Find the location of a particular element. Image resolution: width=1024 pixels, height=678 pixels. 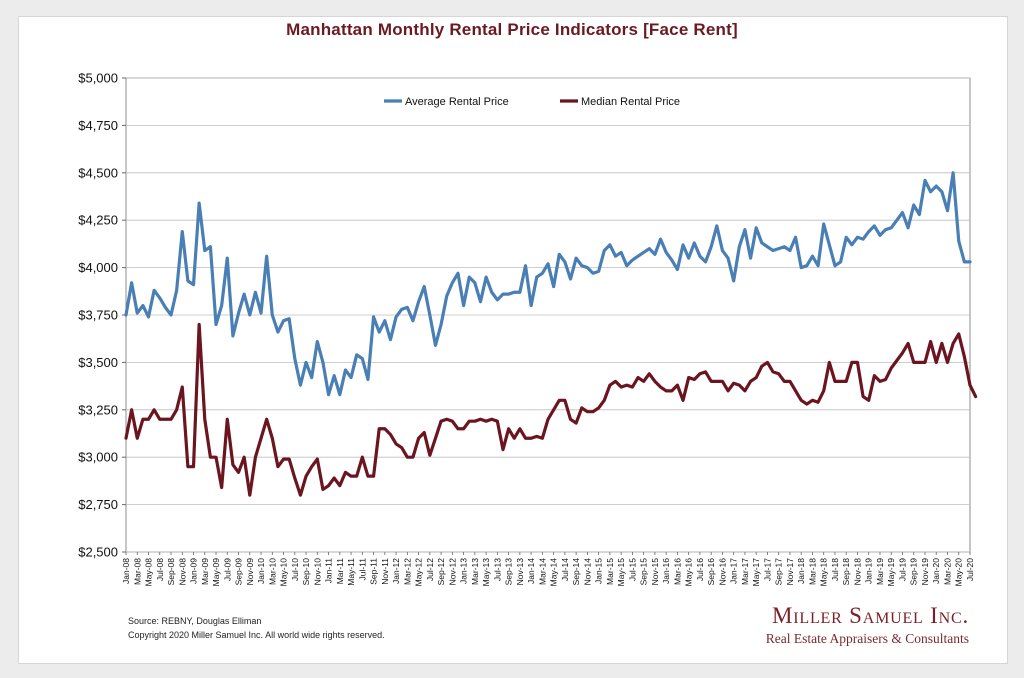

x-tick-label: Mar-15 is located at coordinates (610, 571).